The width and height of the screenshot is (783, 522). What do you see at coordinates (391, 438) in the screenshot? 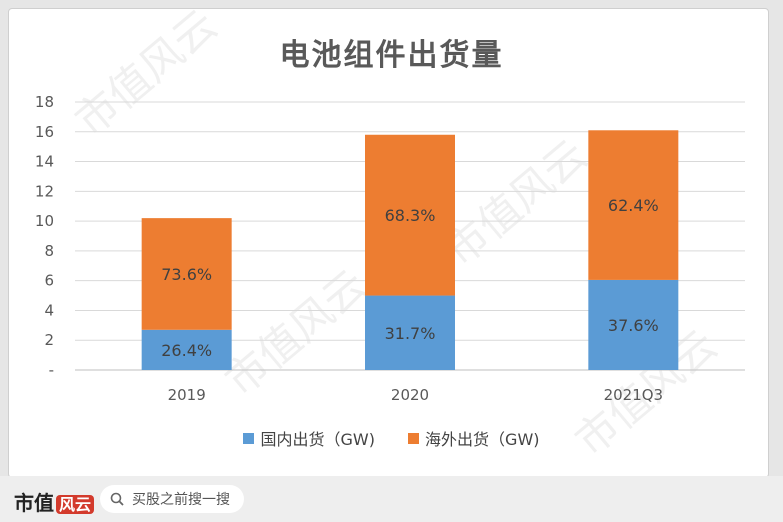
I see `chart-legend: 国内出货（GW) 海外出货（GW)` at bounding box center [391, 438].